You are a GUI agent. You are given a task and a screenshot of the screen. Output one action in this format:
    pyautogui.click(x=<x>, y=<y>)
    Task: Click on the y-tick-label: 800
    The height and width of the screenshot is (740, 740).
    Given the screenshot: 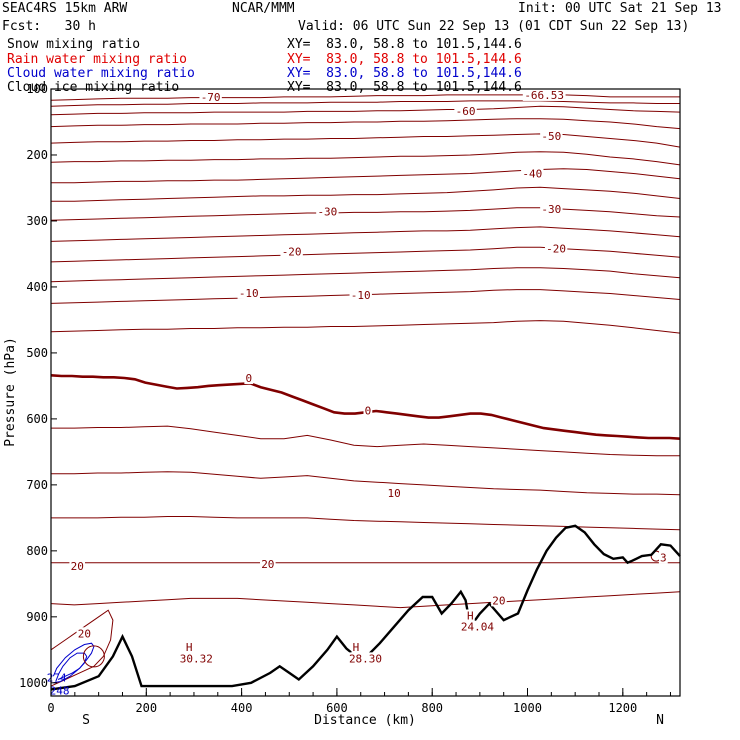 What is the action you would take?
    pyautogui.click(x=37, y=551)
    